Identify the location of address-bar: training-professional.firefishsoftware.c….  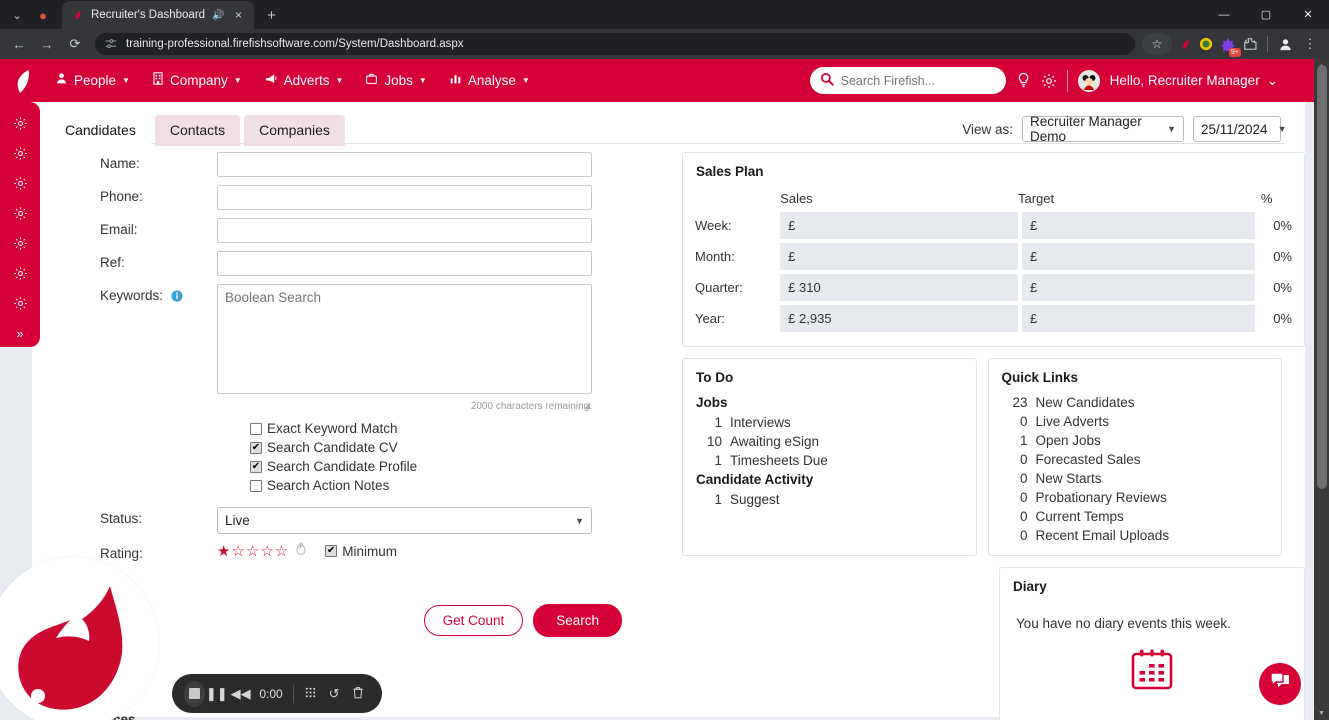
(615, 44).